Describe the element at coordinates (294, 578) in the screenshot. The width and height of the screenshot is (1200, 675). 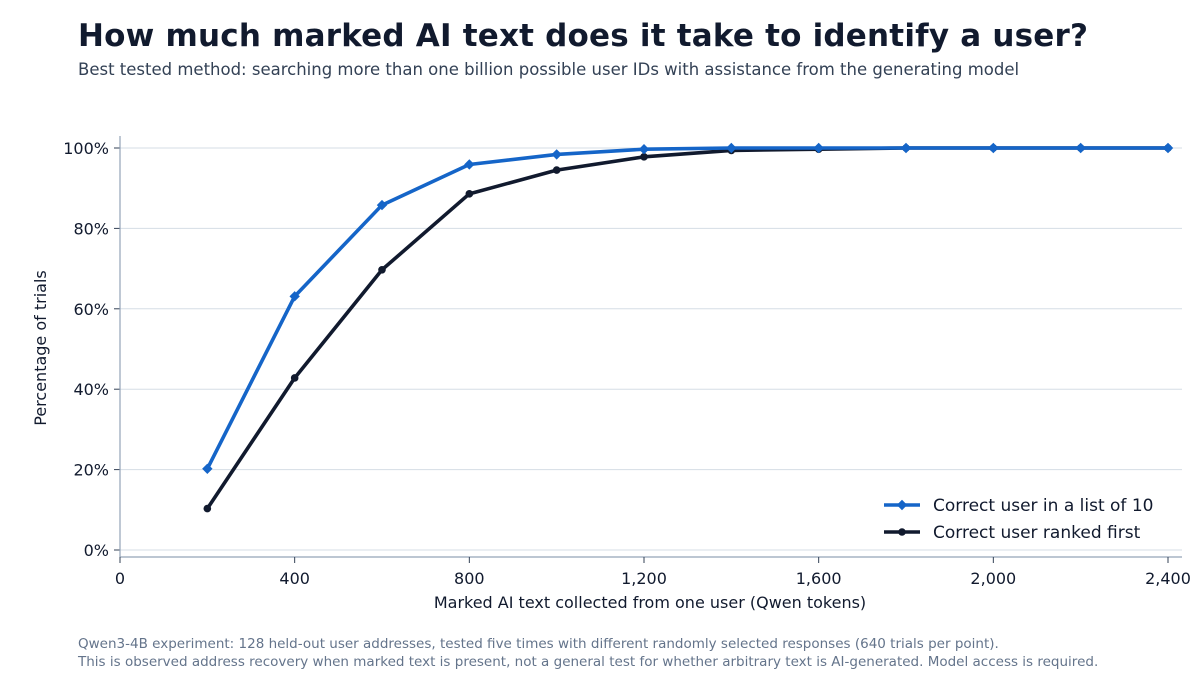
I see `x-tick-label: 400` at that location.